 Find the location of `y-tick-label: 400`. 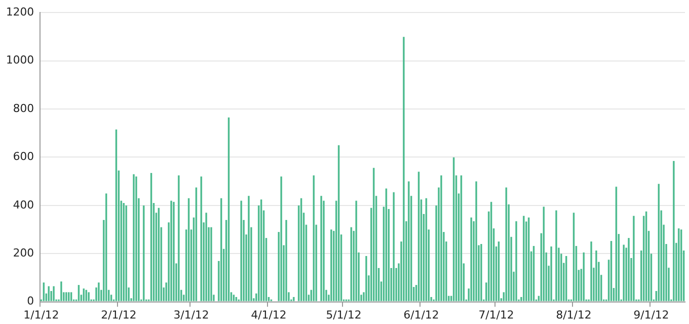

y-tick-label: 400 is located at coordinates (23, 205).